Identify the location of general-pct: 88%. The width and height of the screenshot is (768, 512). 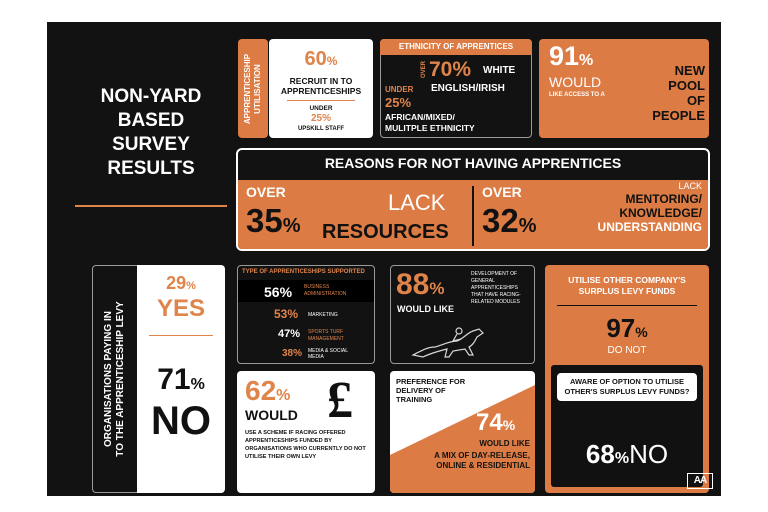
(420, 284).